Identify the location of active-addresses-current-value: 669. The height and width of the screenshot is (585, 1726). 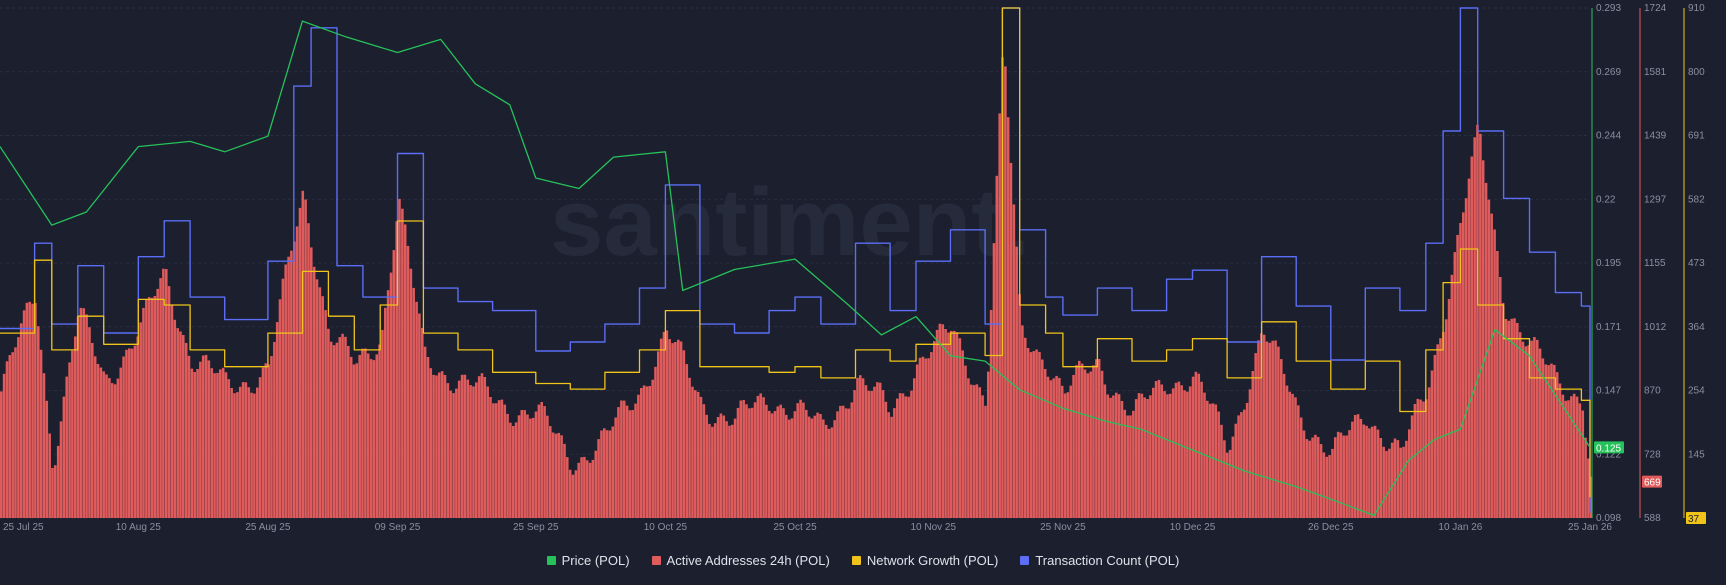
(1652, 483).